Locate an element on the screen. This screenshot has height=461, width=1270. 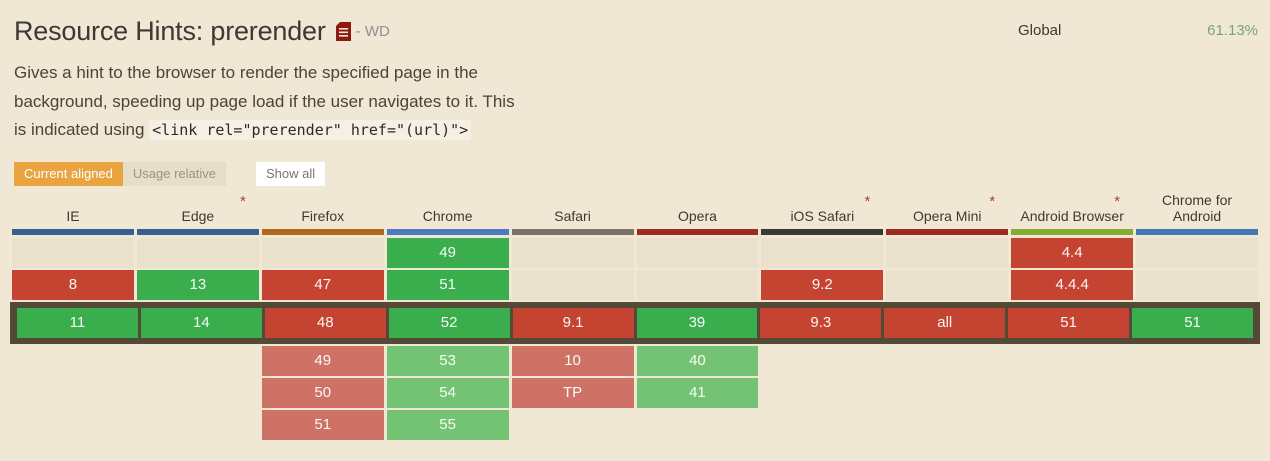
browser-name: Android Browser is located at coordinates (1072, 215).